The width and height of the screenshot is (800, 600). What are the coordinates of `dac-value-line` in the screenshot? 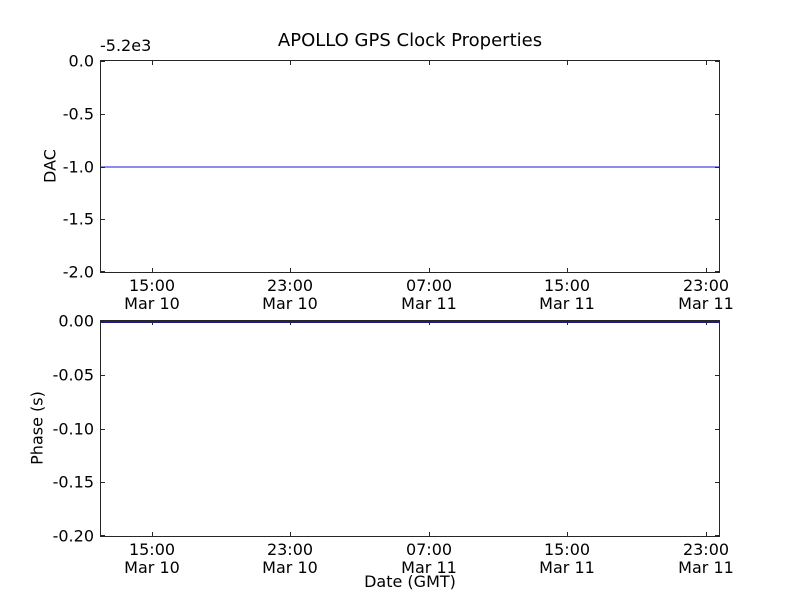 It's located at (410, 167).